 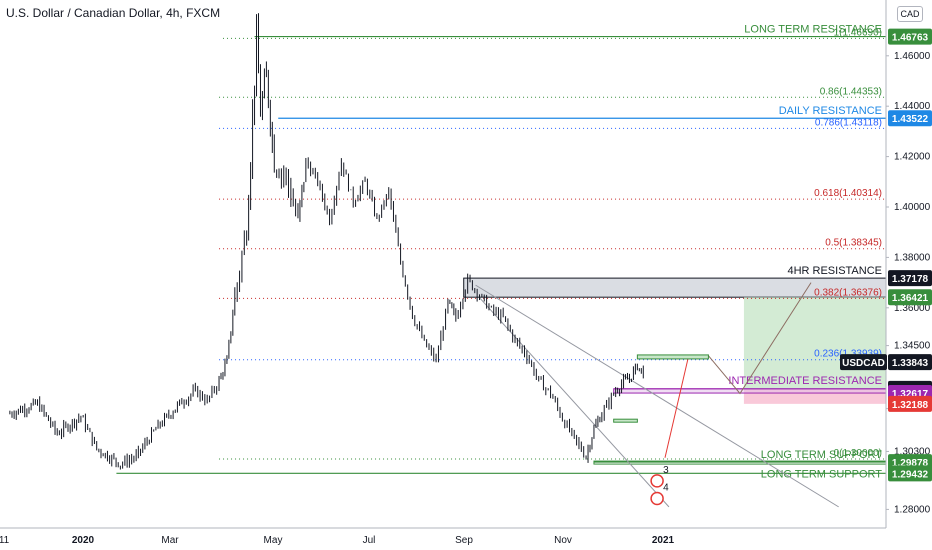 I want to click on event-count: 3, so click(x=666, y=470).